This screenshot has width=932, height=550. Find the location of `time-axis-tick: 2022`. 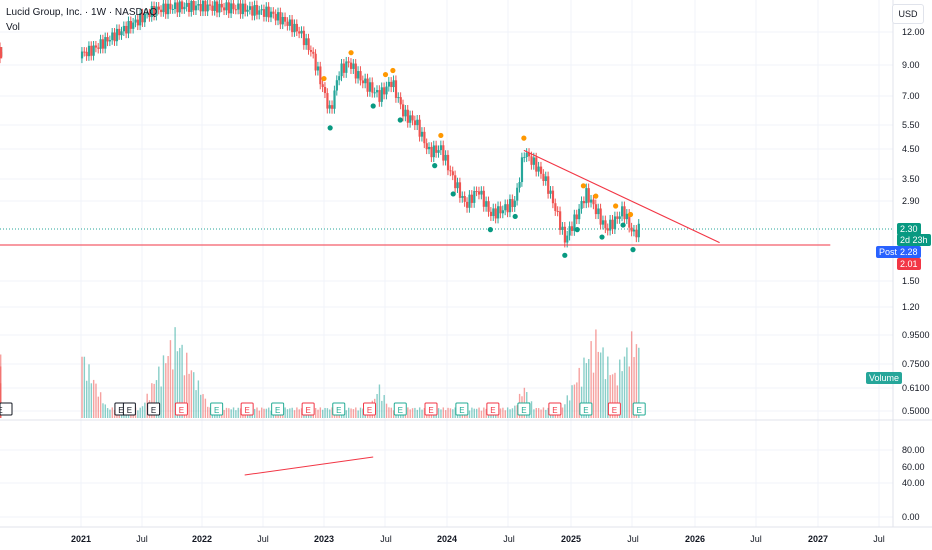

time-axis-tick: 2022 is located at coordinates (202, 539).